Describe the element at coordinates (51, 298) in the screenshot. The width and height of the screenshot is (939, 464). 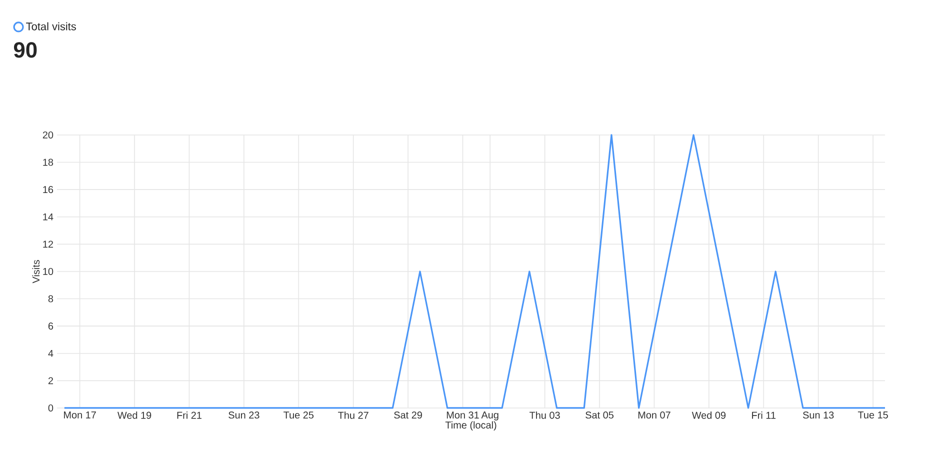
I see `y-tick-label: 8` at that location.